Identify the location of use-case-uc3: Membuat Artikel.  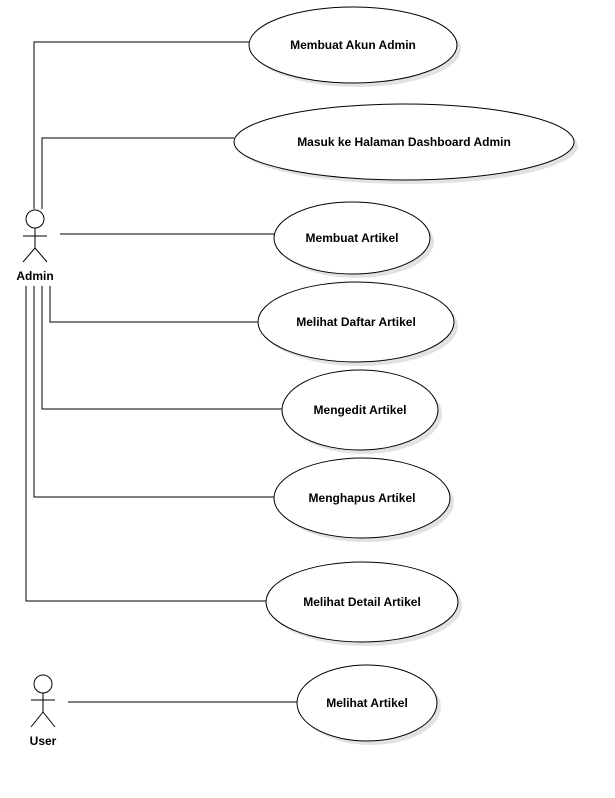
(353, 239).